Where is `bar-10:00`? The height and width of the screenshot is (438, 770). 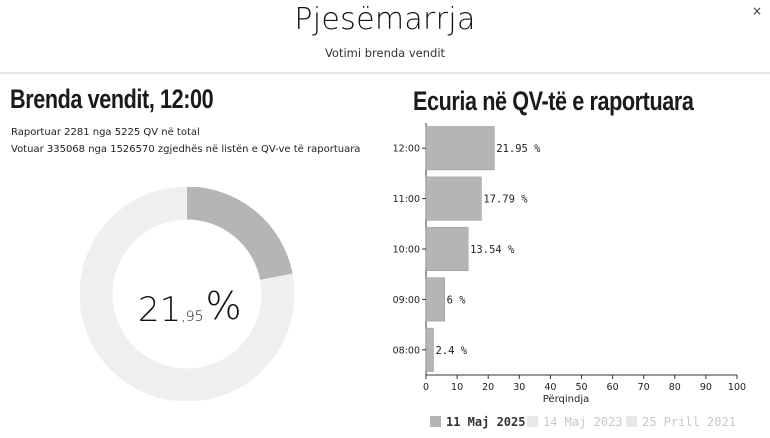 bar-10:00 is located at coordinates (447, 249).